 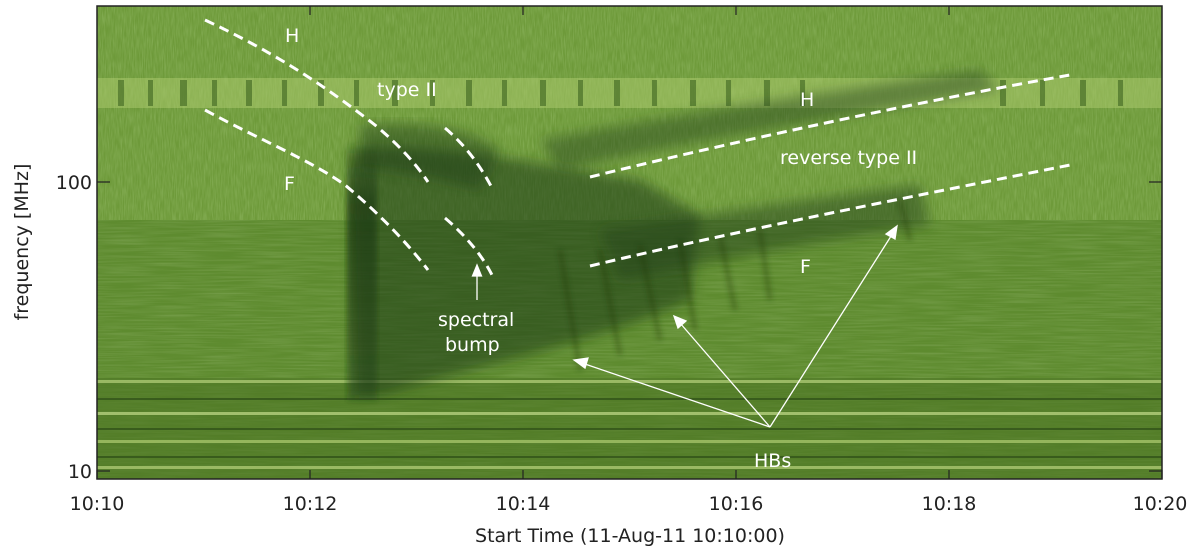 I want to click on x-tick-label: 10:12, so click(x=310, y=504).